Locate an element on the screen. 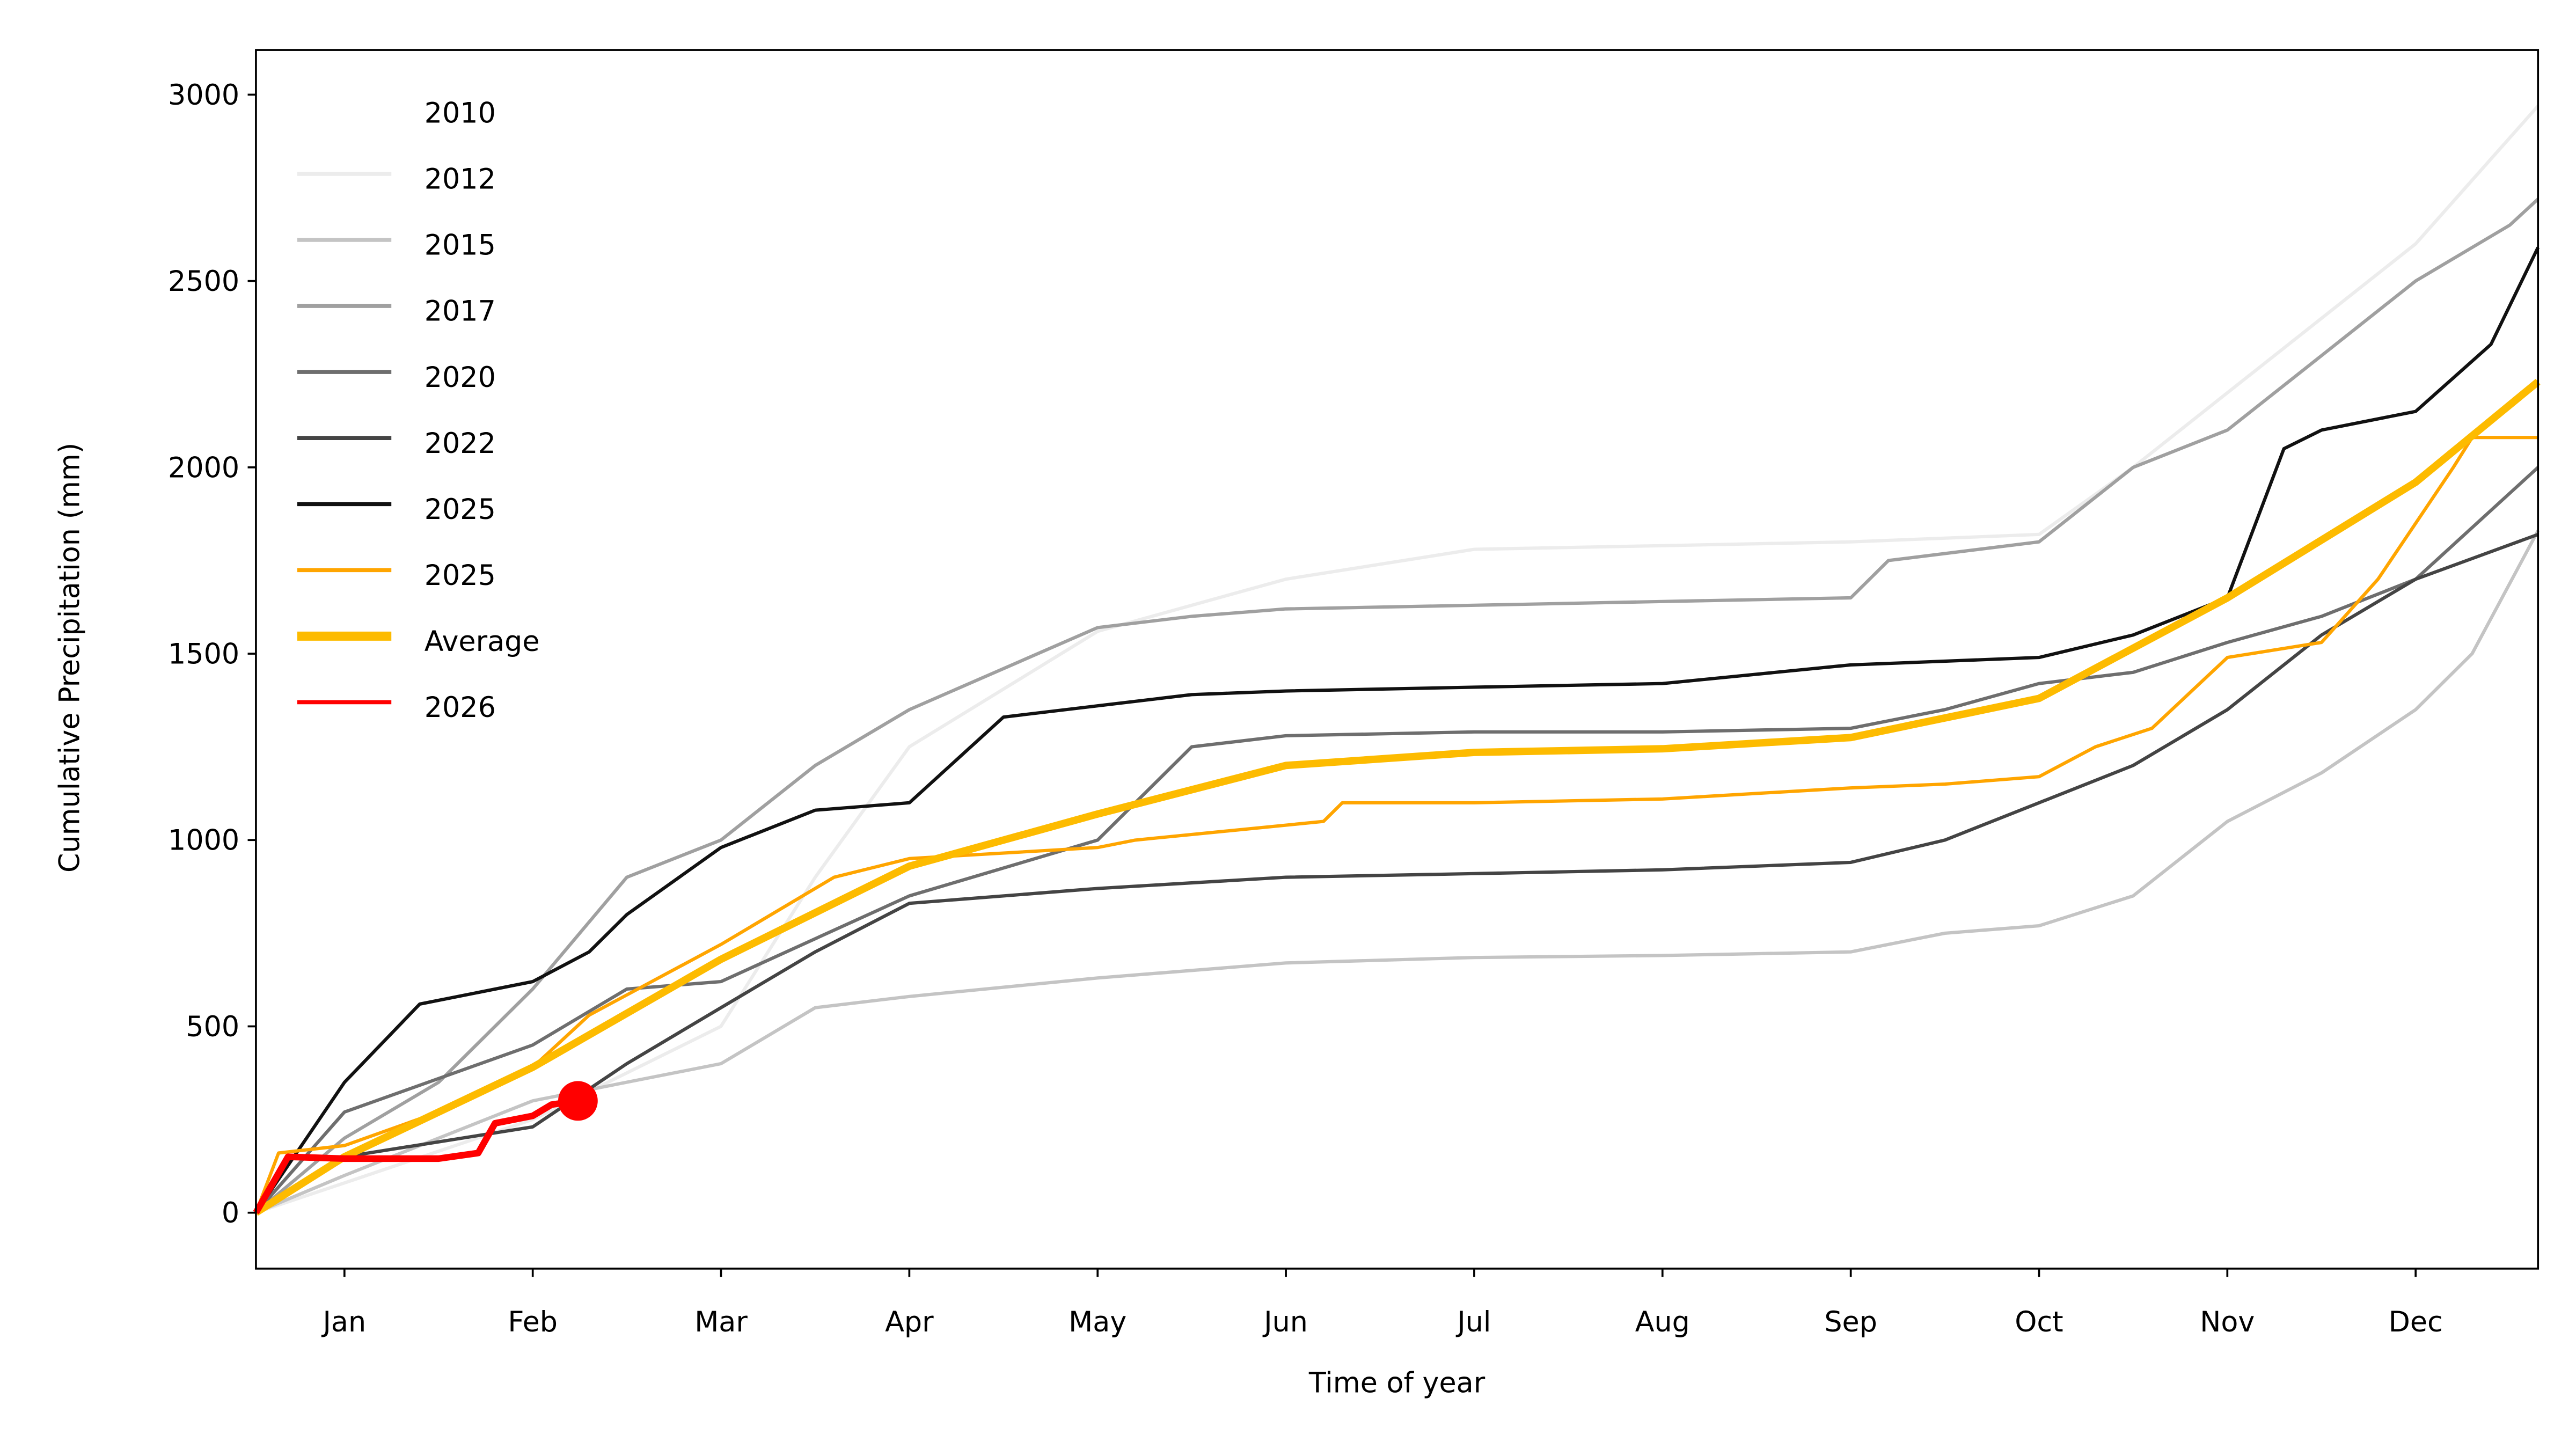  y-tick-label: 0 is located at coordinates (230, 1213).